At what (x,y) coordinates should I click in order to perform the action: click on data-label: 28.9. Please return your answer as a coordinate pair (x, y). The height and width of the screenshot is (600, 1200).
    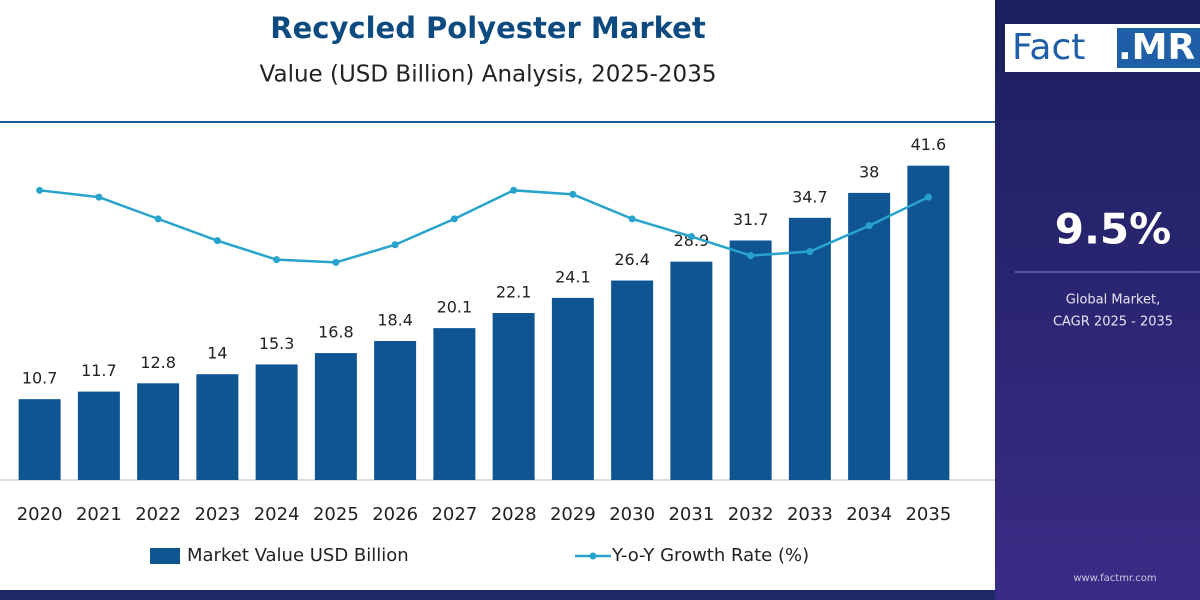
    Looking at the image, I should click on (692, 240).